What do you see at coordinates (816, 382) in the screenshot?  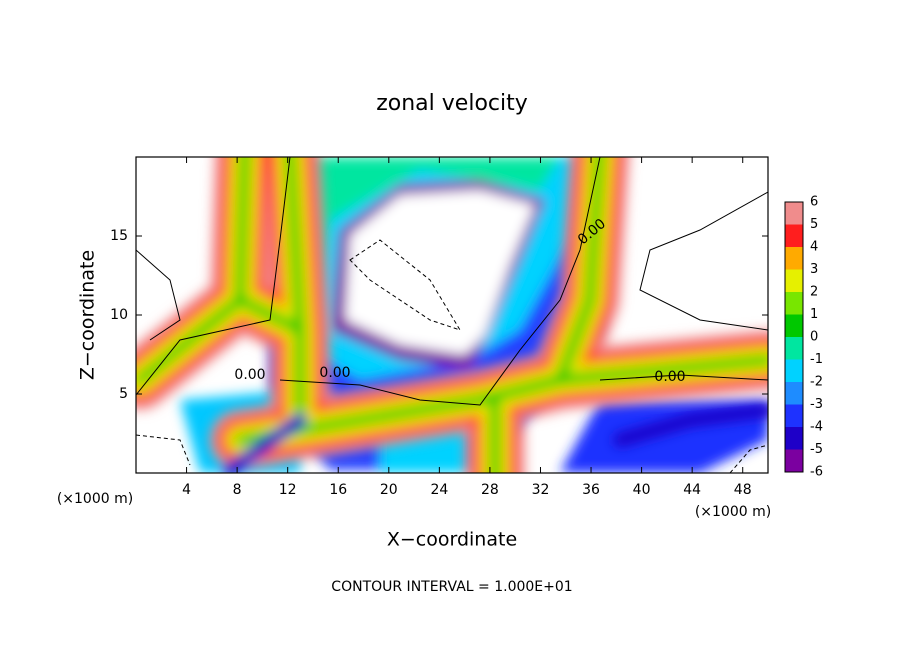 I see `colorbar-label: -2` at bounding box center [816, 382].